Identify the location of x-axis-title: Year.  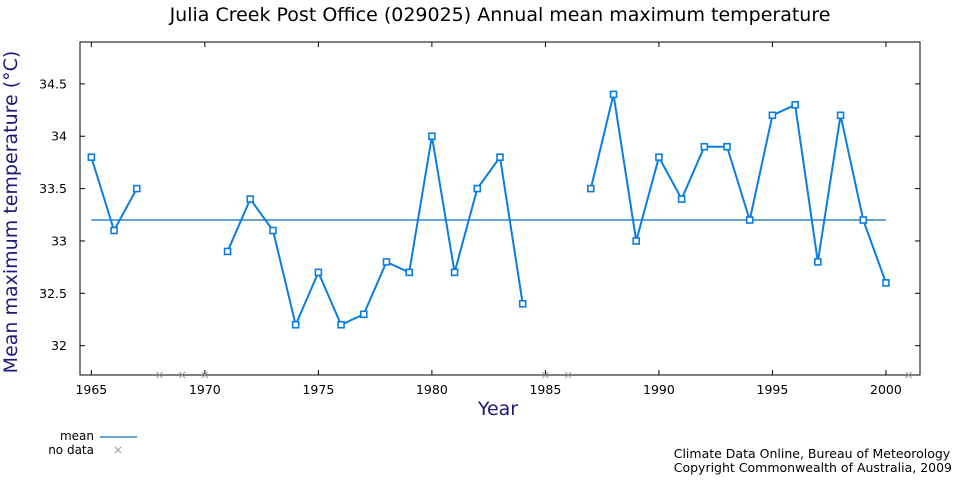
(497, 409).